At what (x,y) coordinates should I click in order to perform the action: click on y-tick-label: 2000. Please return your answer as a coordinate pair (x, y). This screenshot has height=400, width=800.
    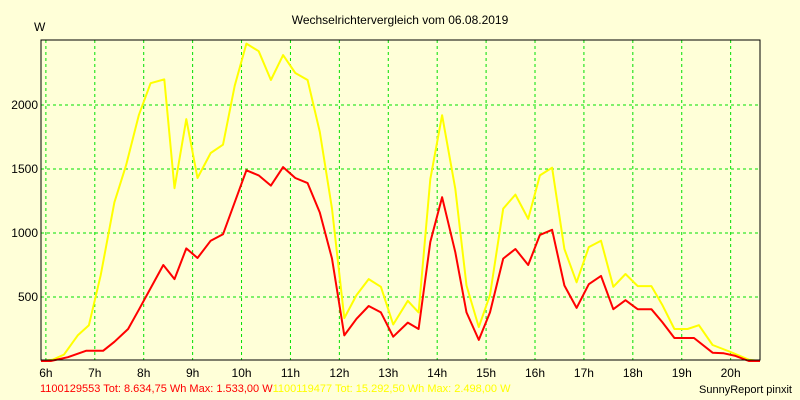
    Looking at the image, I should click on (24, 105).